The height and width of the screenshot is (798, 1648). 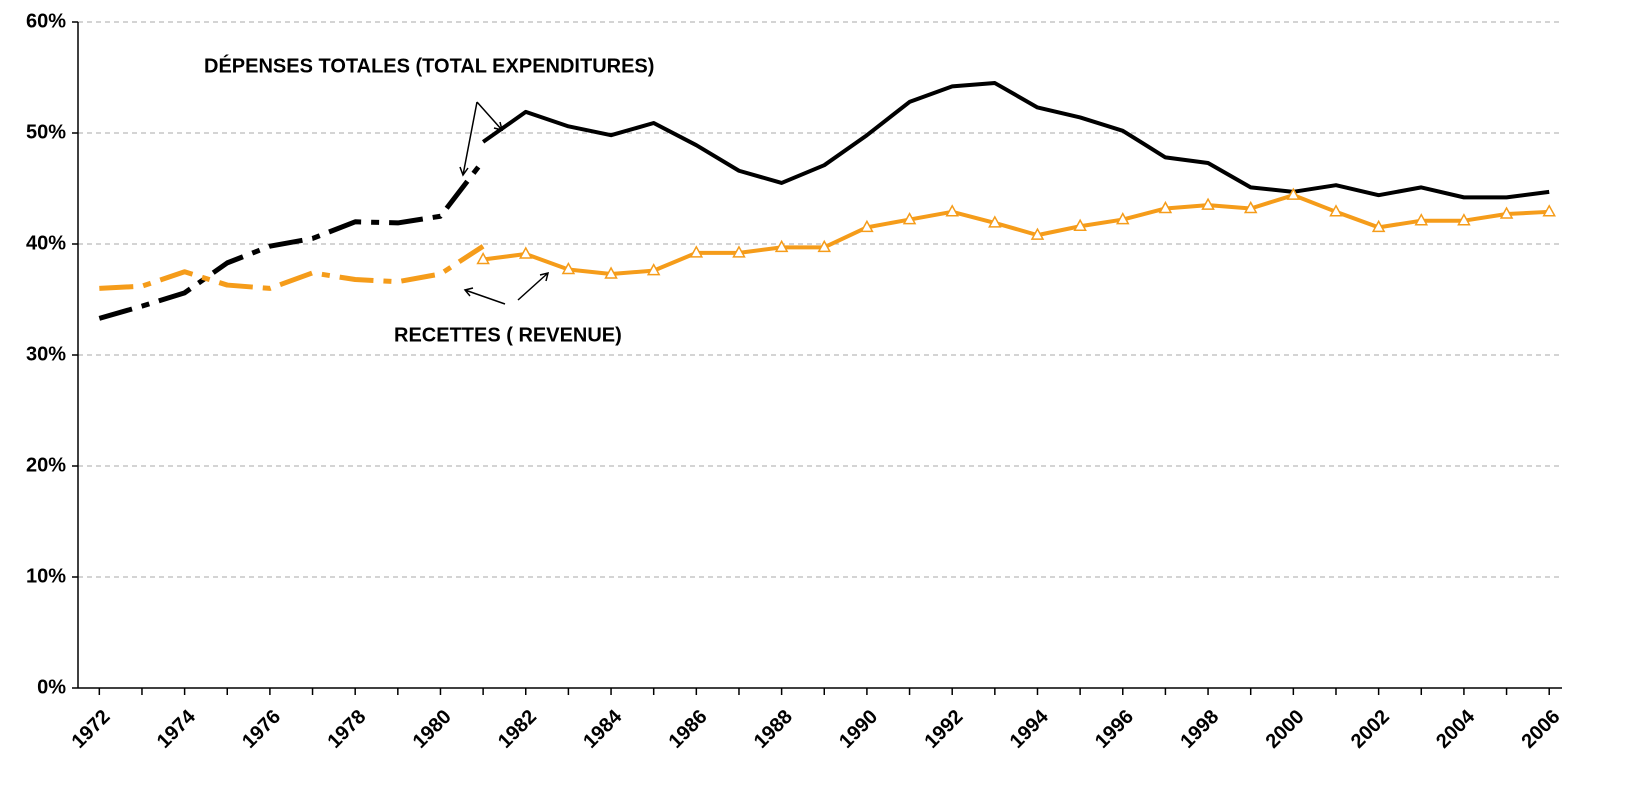 I want to click on x-tick-label: 1982, so click(x=517, y=729).